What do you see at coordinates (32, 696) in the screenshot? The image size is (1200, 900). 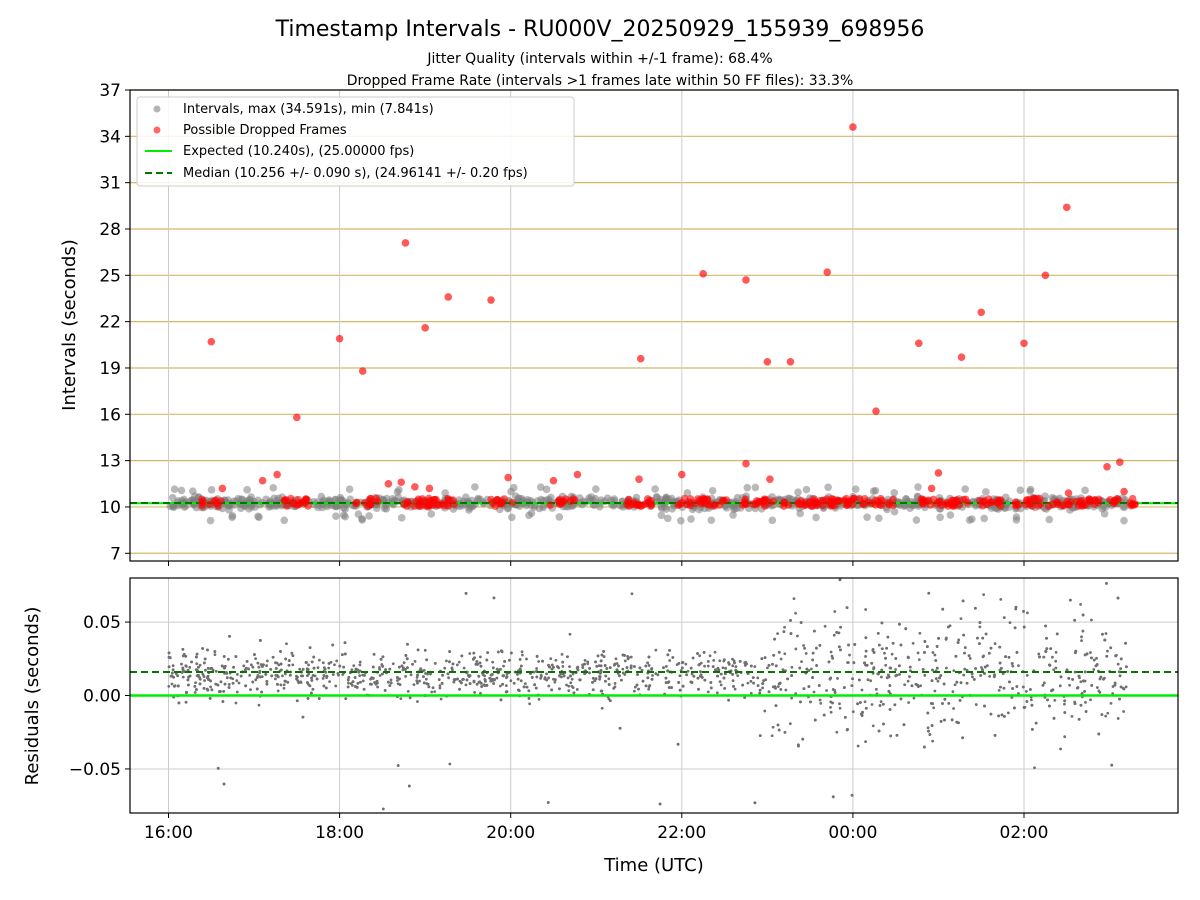 I see `residuals-y-axis-label: Residuals (seconds)` at bounding box center [32, 696].